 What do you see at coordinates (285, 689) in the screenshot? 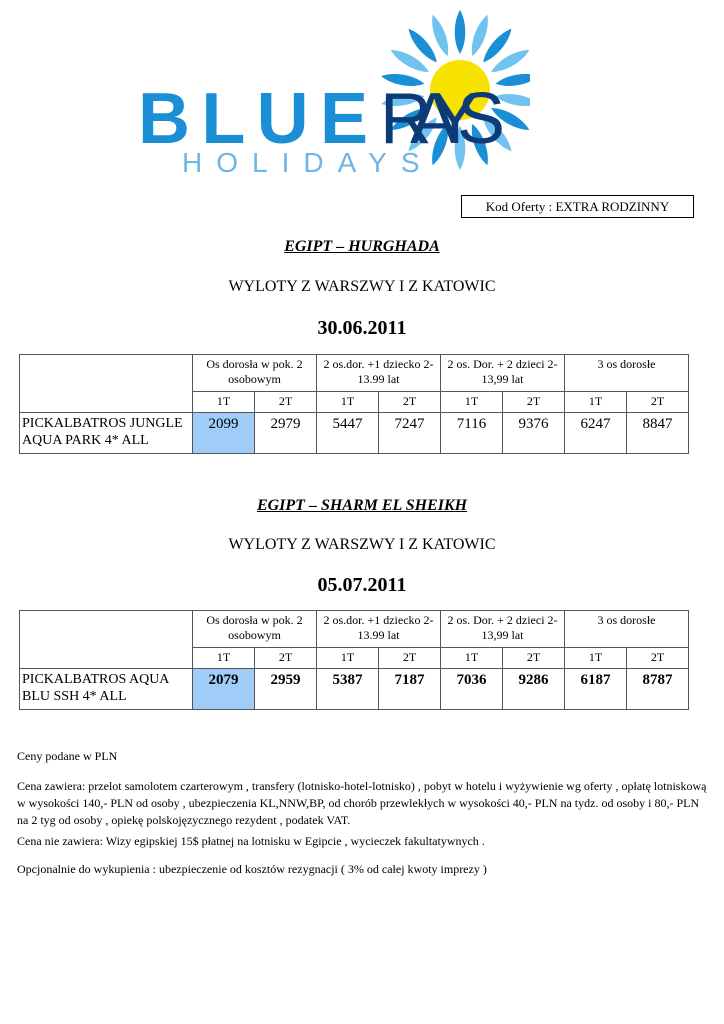
I see `price-cell: 2959` at bounding box center [285, 689].